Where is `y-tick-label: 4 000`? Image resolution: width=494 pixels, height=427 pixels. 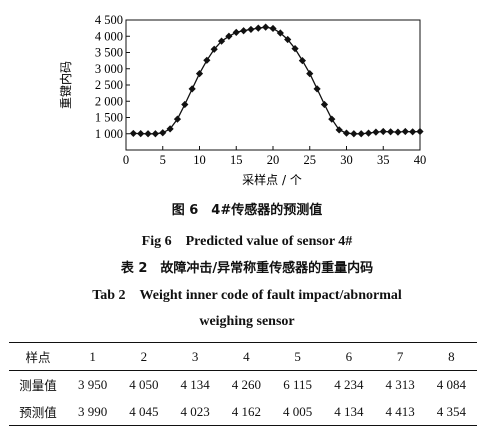
y-tick-label: 4 000 is located at coordinates (109, 36).